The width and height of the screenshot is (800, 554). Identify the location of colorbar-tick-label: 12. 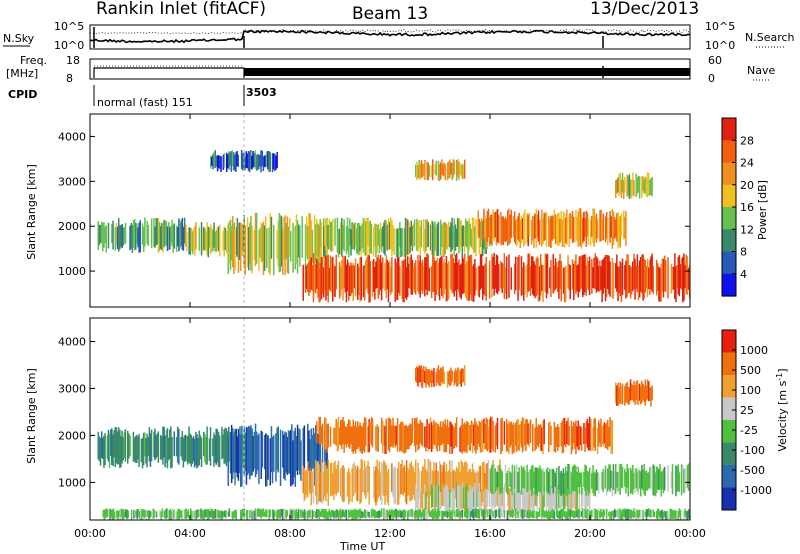
(747, 229).